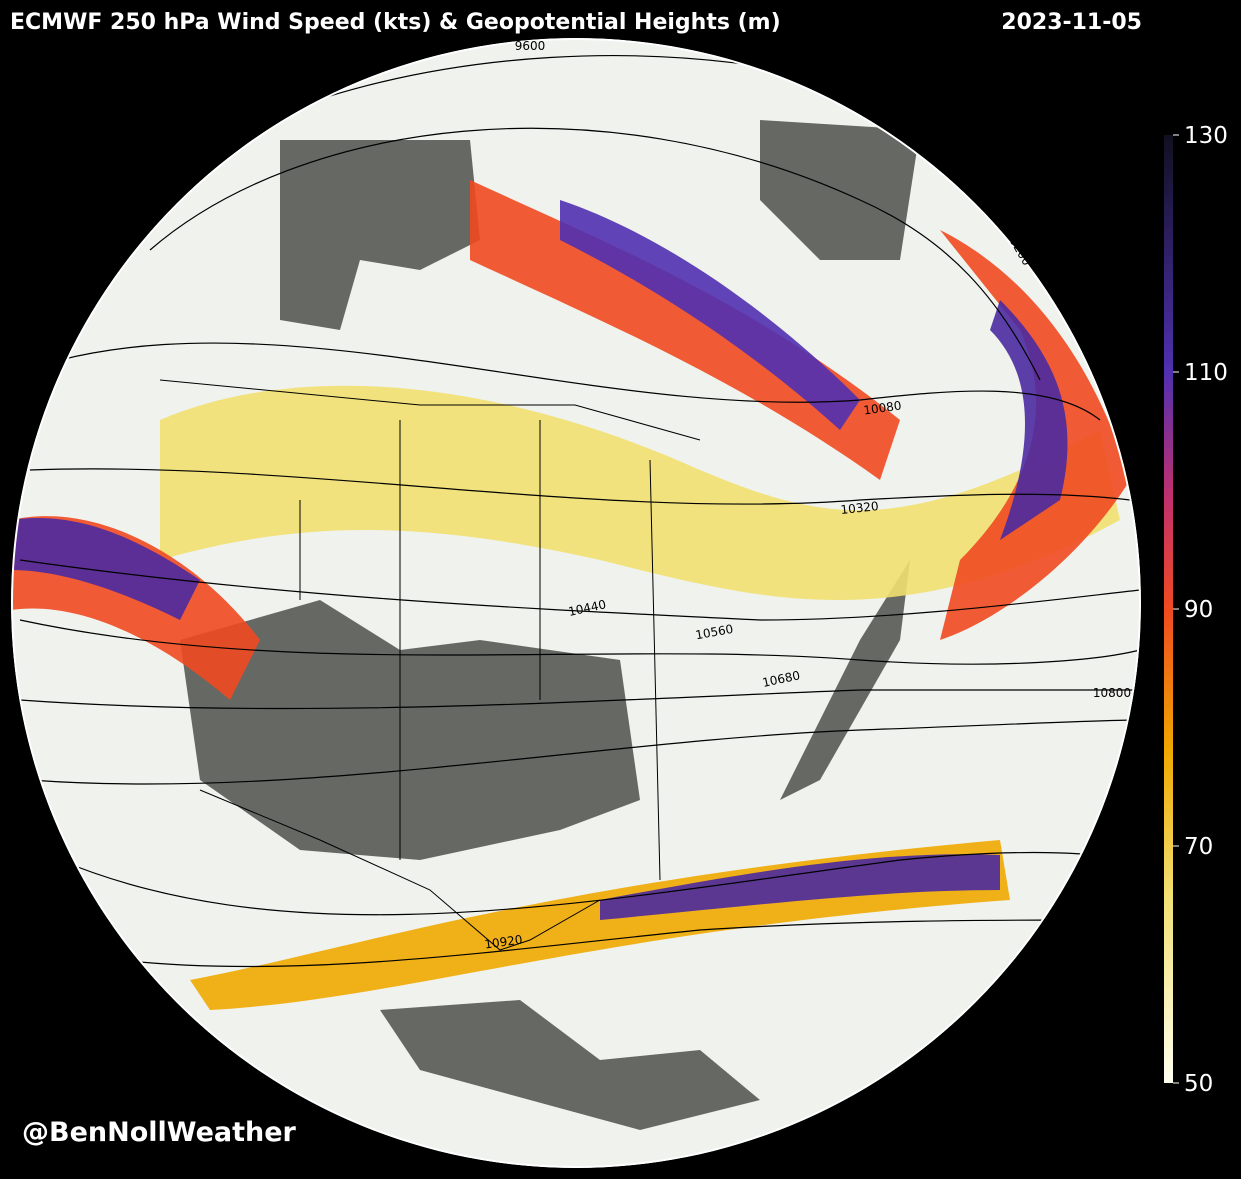 This screenshot has width=1241, height=1179. What do you see at coordinates (714, 632) in the screenshot?
I see `contour-label: 10560` at bounding box center [714, 632].